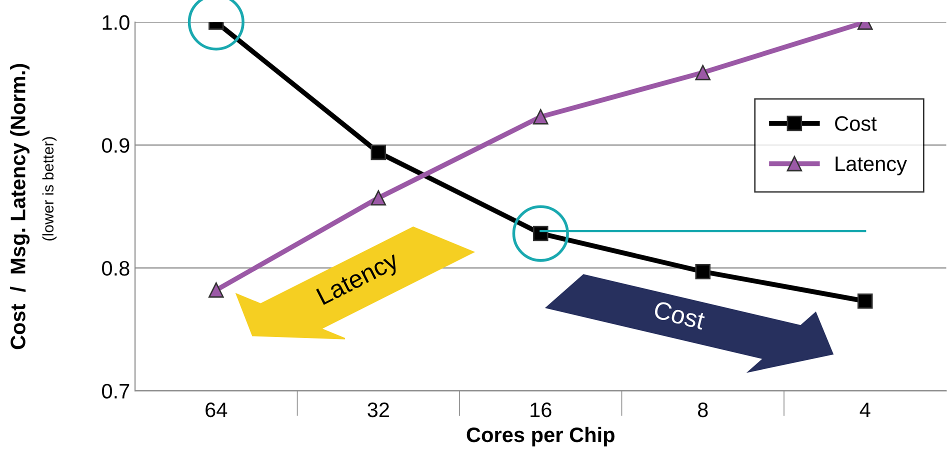 The width and height of the screenshot is (951, 472). What do you see at coordinates (217, 410) in the screenshot?
I see `x-tick-label: 64` at bounding box center [217, 410].